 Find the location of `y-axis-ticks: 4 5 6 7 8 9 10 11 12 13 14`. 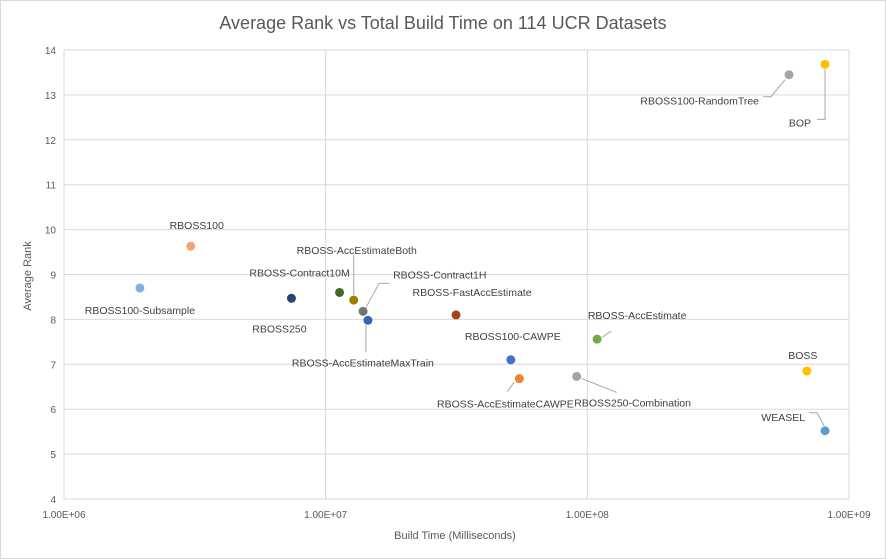

y-axis-ticks: 4 5 6 7 8 9 10 11 12 13 14 is located at coordinates (51, 276).